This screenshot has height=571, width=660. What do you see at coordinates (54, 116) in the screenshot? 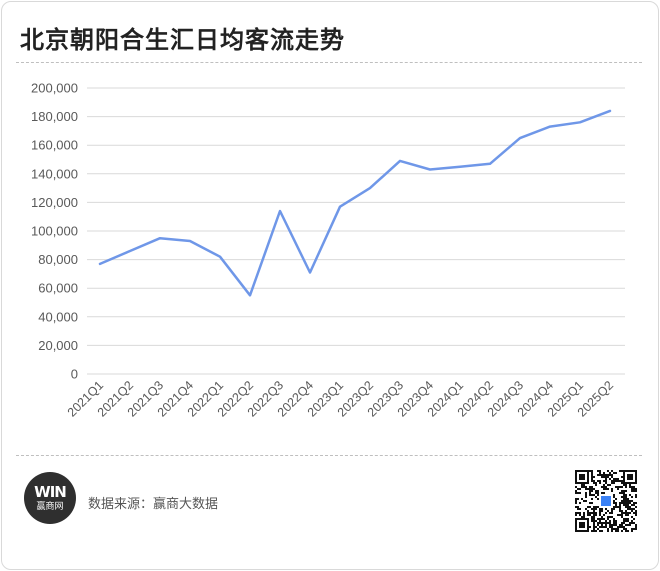
I see `y-tick-label: 180,000` at bounding box center [54, 116].